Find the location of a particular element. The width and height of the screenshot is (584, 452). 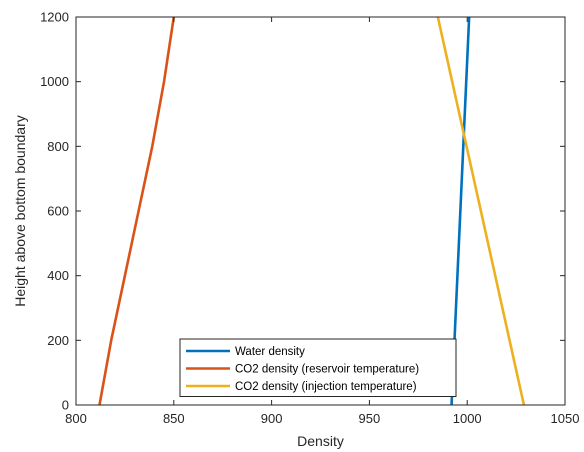

y-tick-label: 400 is located at coordinates (58, 275).